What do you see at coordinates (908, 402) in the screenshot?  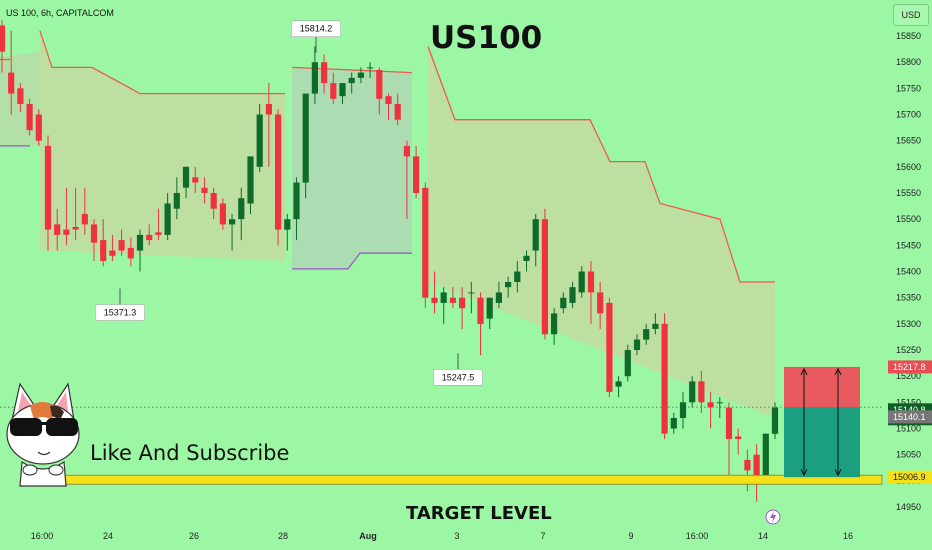 I see `y-tick-label: 15150` at bounding box center [908, 402].